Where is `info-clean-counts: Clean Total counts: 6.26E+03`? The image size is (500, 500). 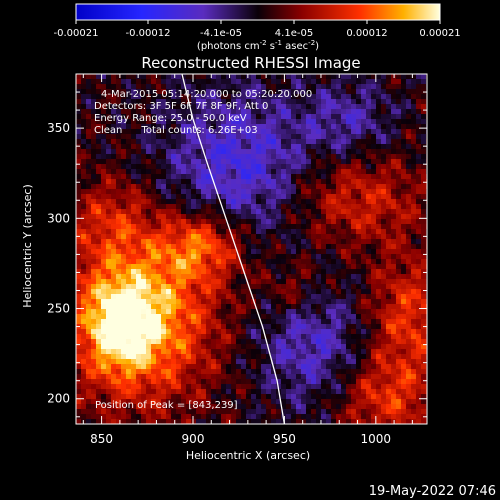
info-clean-counts: Clean Total counts: 6.26E+03 is located at coordinates (176, 130).